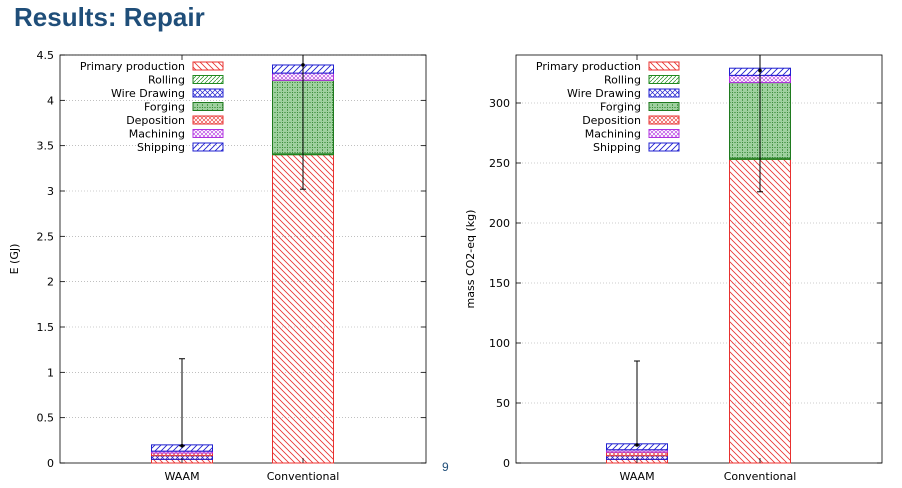 Image resolution: width=902 pixels, height=488 pixels. Describe the element at coordinates (499, 163) in the screenshot. I see `y-tick-label: 250` at that location.